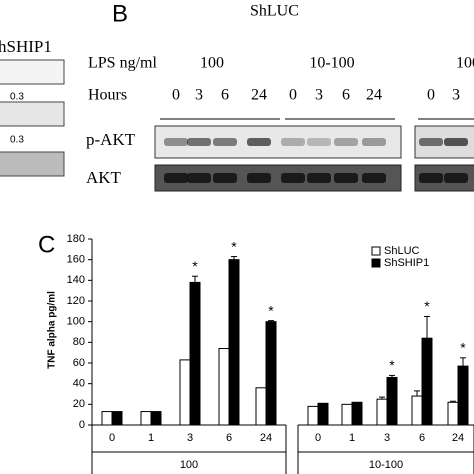 The height and width of the screenshot is (474, 474). I want to click on row-label: AKT, so click(104, 177).